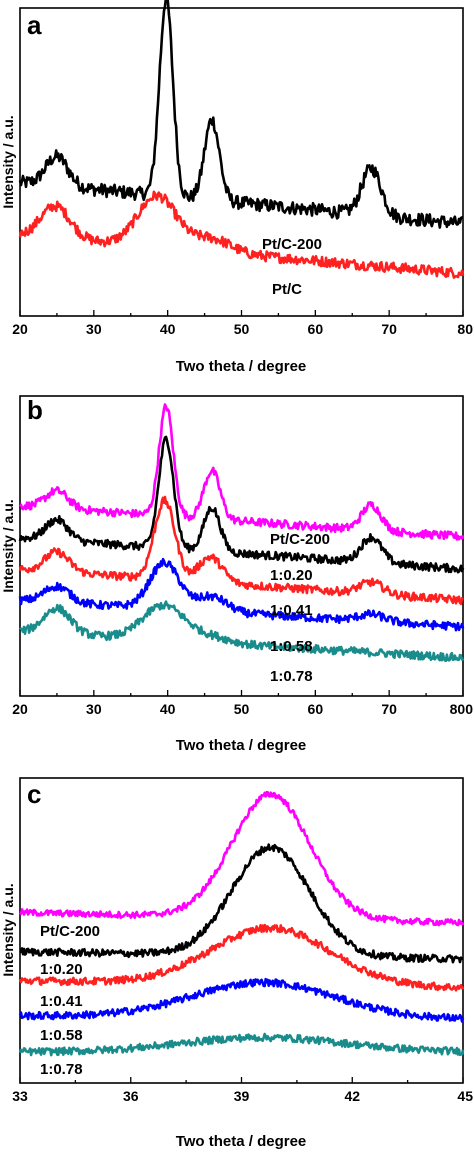  I want to click on panel-c-x-ticks: 33 36 39 42 45, so click(242, 1090).